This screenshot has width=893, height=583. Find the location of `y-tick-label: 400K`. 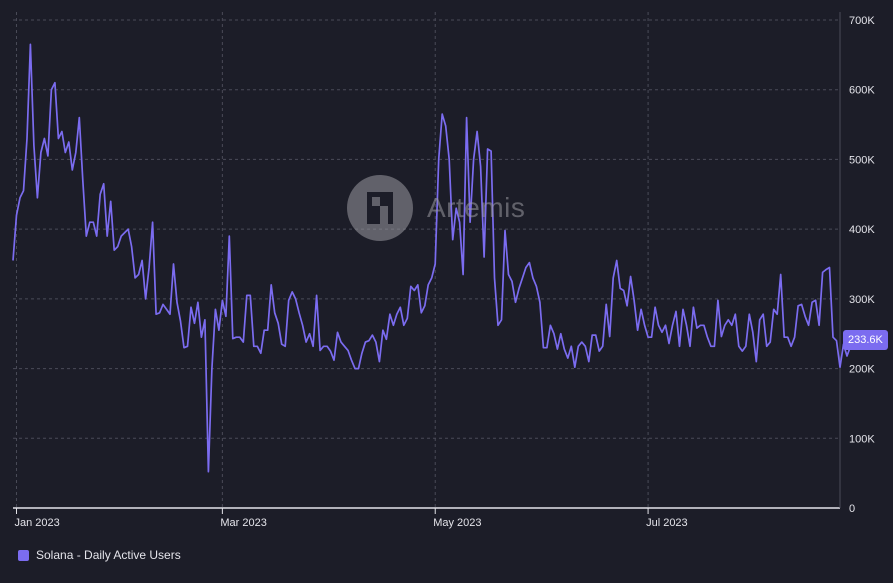

y-tick-label: 400K is located at coordinates (862, 230).